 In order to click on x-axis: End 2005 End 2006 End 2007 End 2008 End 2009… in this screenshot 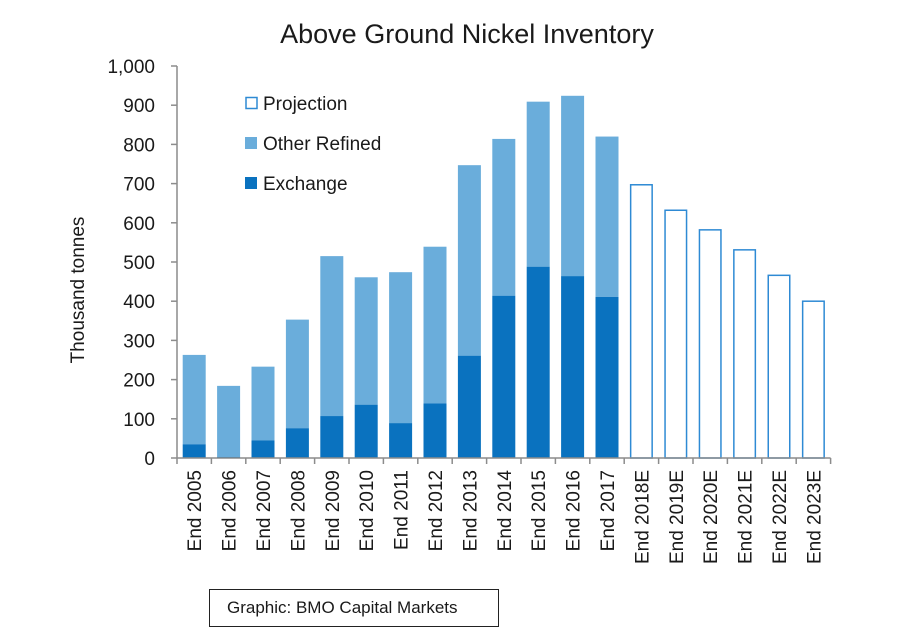, I will do `click(504, 510)`.